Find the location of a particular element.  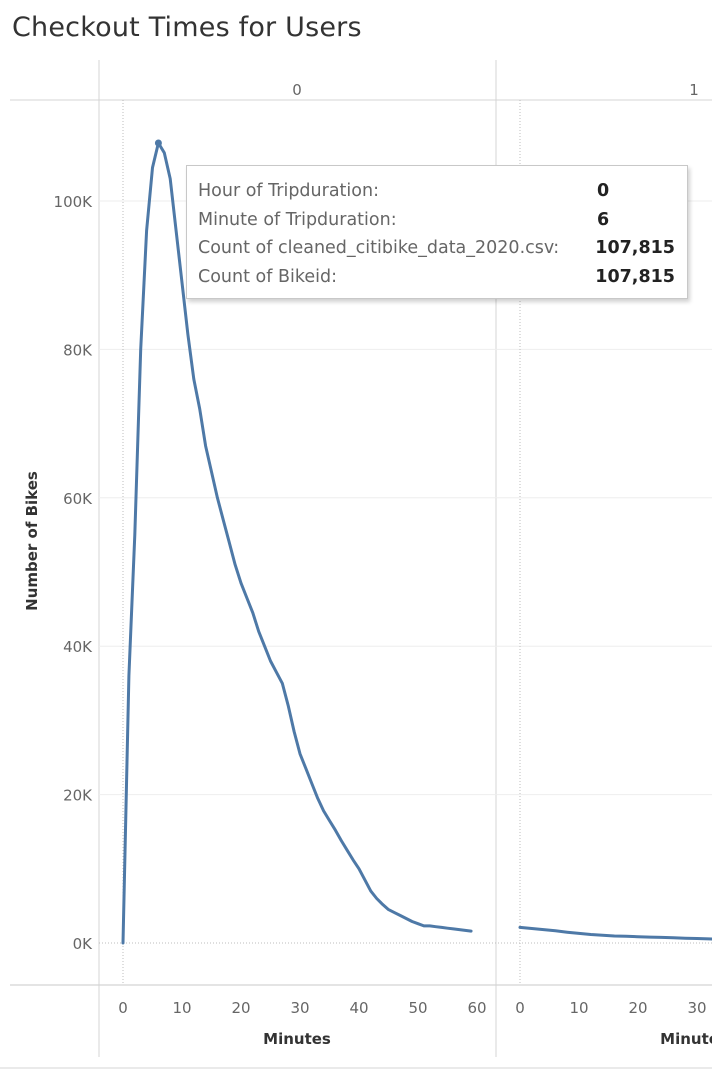

tooltip-key: Count of Bikeid: is located at coordinates (267, 276).